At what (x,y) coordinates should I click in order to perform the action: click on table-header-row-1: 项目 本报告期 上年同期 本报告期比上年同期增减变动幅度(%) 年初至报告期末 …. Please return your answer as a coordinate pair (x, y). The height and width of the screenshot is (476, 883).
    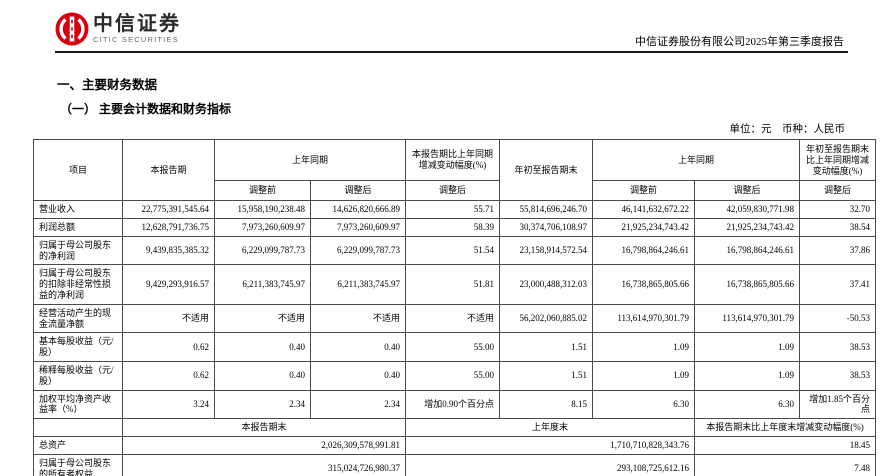
    Looking at the image, I should click on (455, 170).